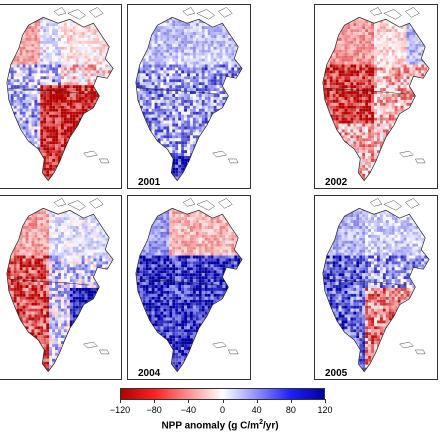 The height and width of the screenshot is (440, 440). I want to click on map-panel-2: 2001, so click(189, 96).